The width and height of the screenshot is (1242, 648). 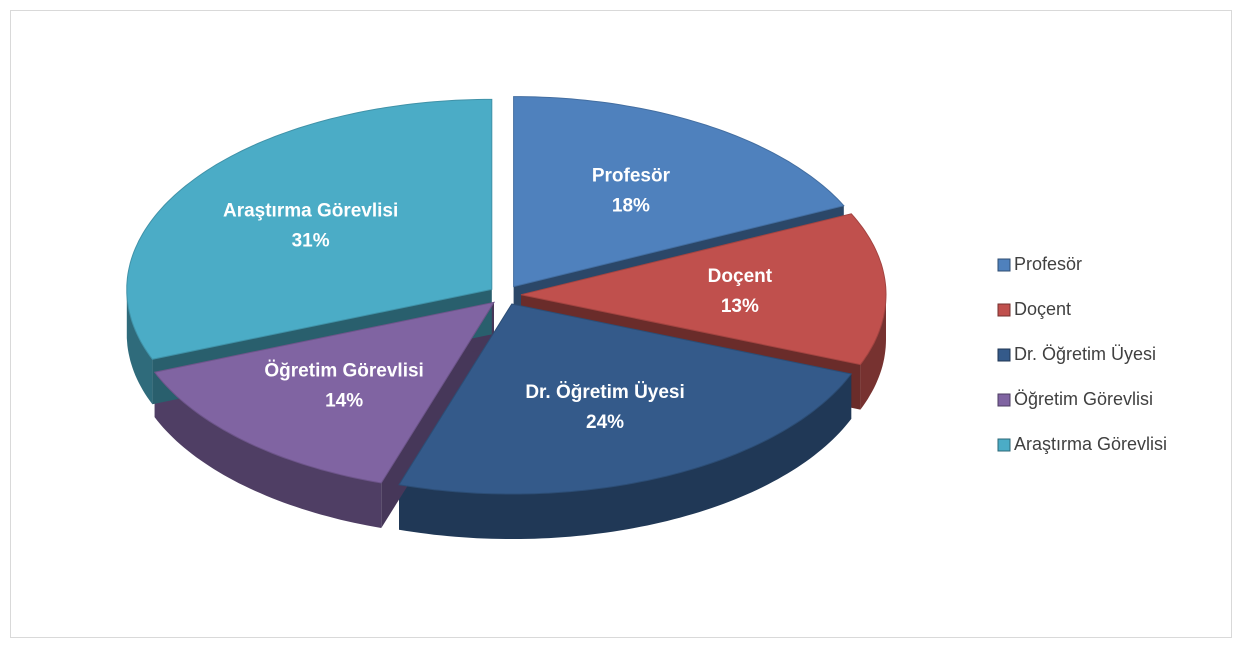 What do you see at coordinates (1090, 444) in the screenshot?
I see `legend-label: Araştırma Görevlisi` at bounding box center [1090, 444].